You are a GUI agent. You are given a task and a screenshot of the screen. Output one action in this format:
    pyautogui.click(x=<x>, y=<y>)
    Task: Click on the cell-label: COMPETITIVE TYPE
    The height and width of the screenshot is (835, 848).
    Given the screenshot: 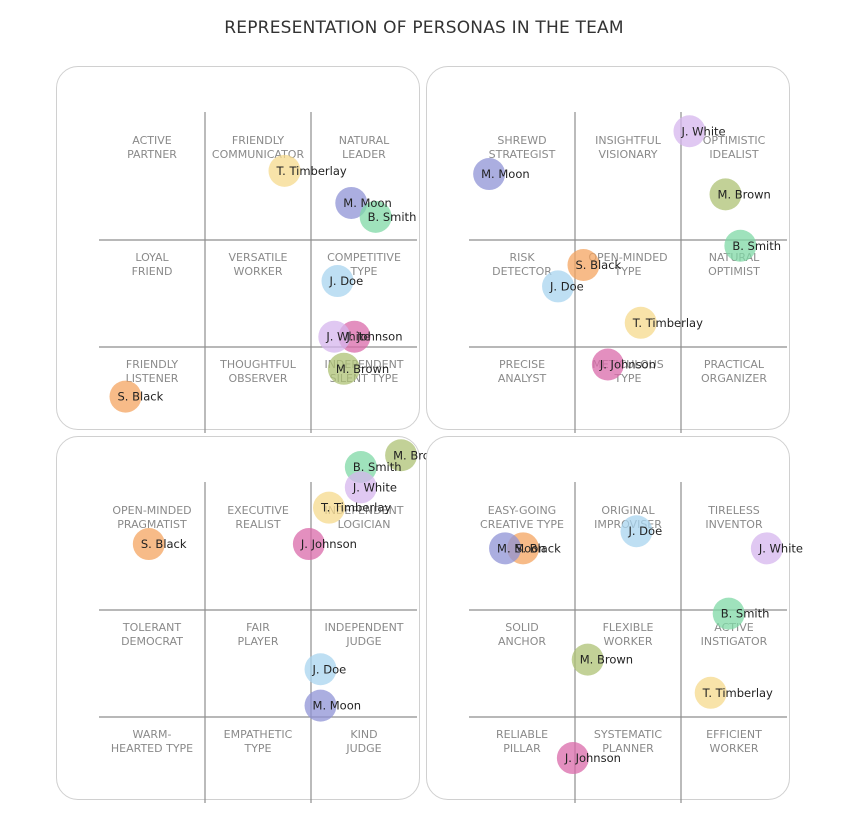 What is the action you would take?
    pyautogui.click(x=364, y=264)
    